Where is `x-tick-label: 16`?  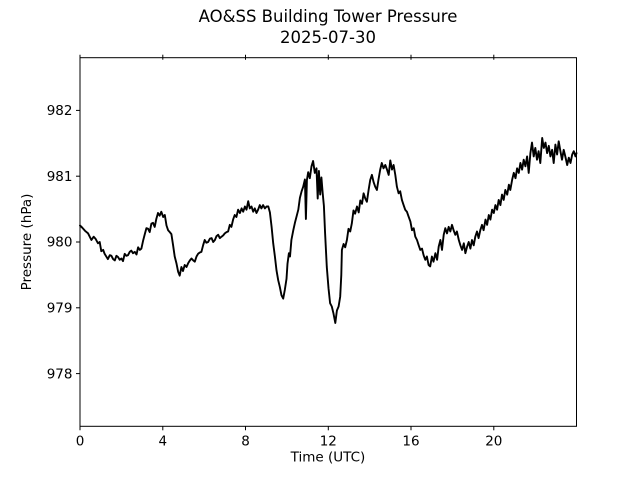 x-tick-label: 16 is located at coordinates (410, 442).